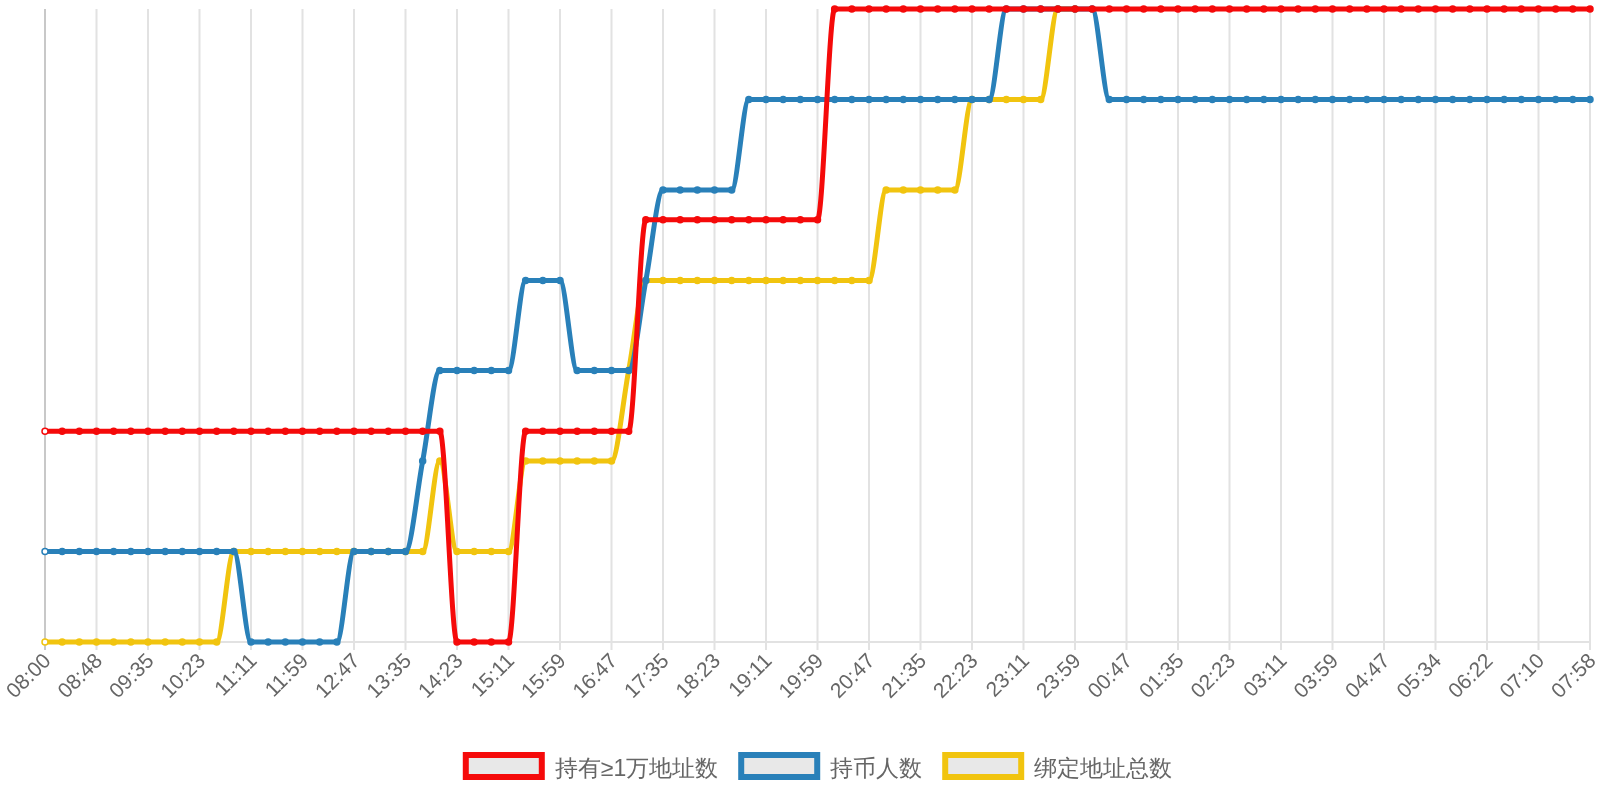 Image resolution: width=1600 pixels, height=800 pixels. I want to click on legend-label: 绑定地址总数, so click(1103, 768).